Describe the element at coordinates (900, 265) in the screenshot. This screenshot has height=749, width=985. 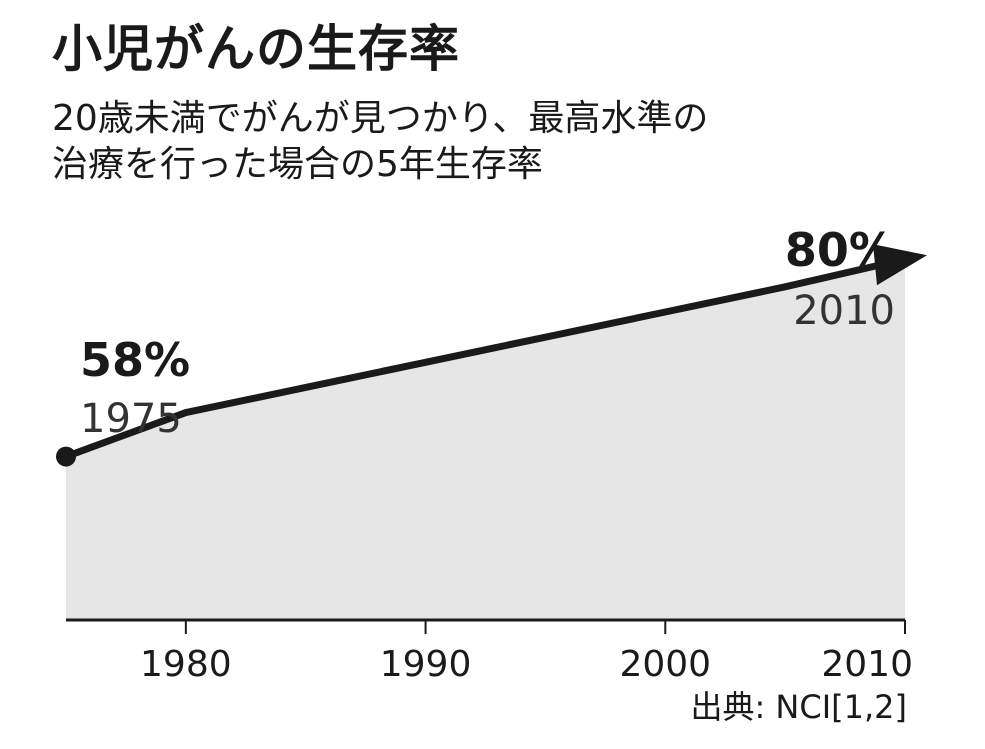
I see `trend-arrow-head` at that location.